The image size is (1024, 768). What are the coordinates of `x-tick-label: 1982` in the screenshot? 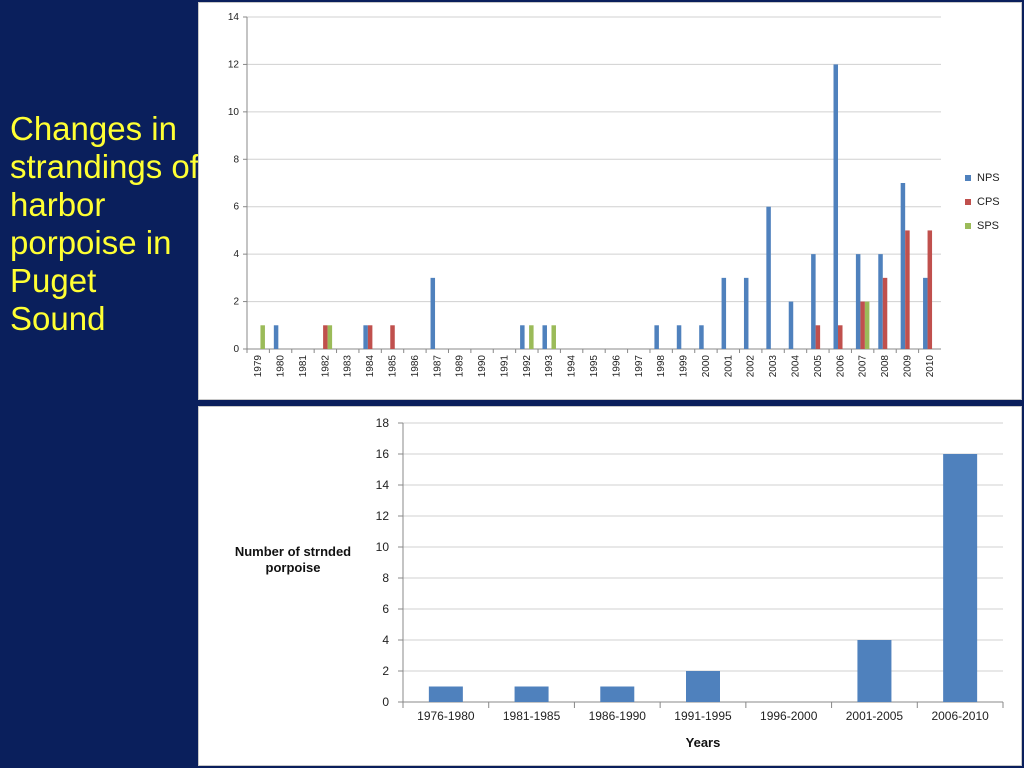 It's located at (325, 366).